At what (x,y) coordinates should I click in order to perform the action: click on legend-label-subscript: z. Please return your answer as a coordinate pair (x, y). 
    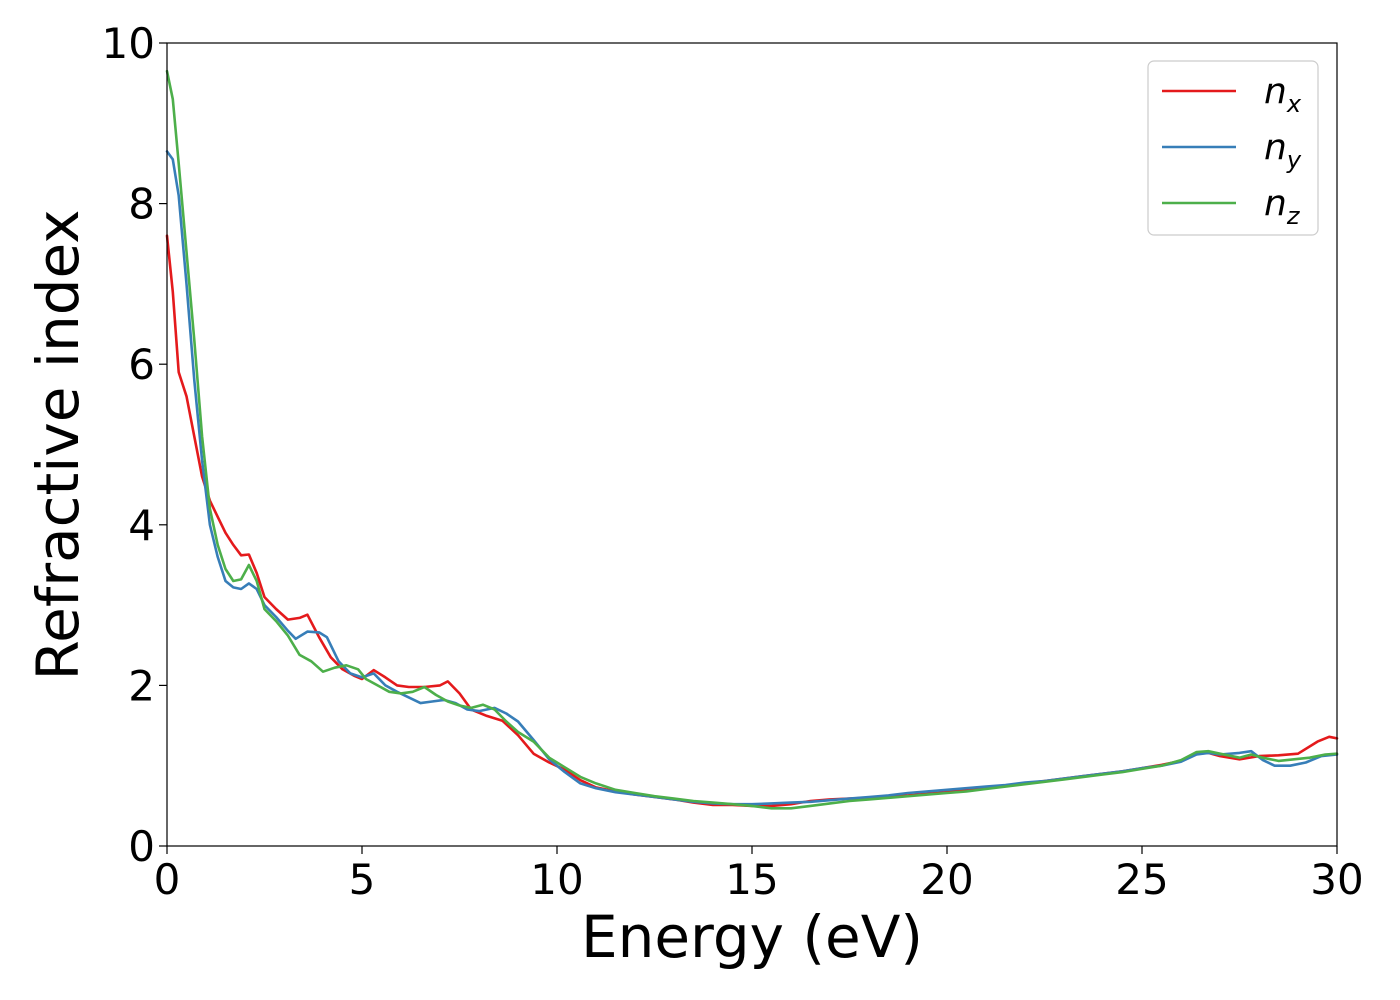
    Looking at the image, I should click on (1293, 216).